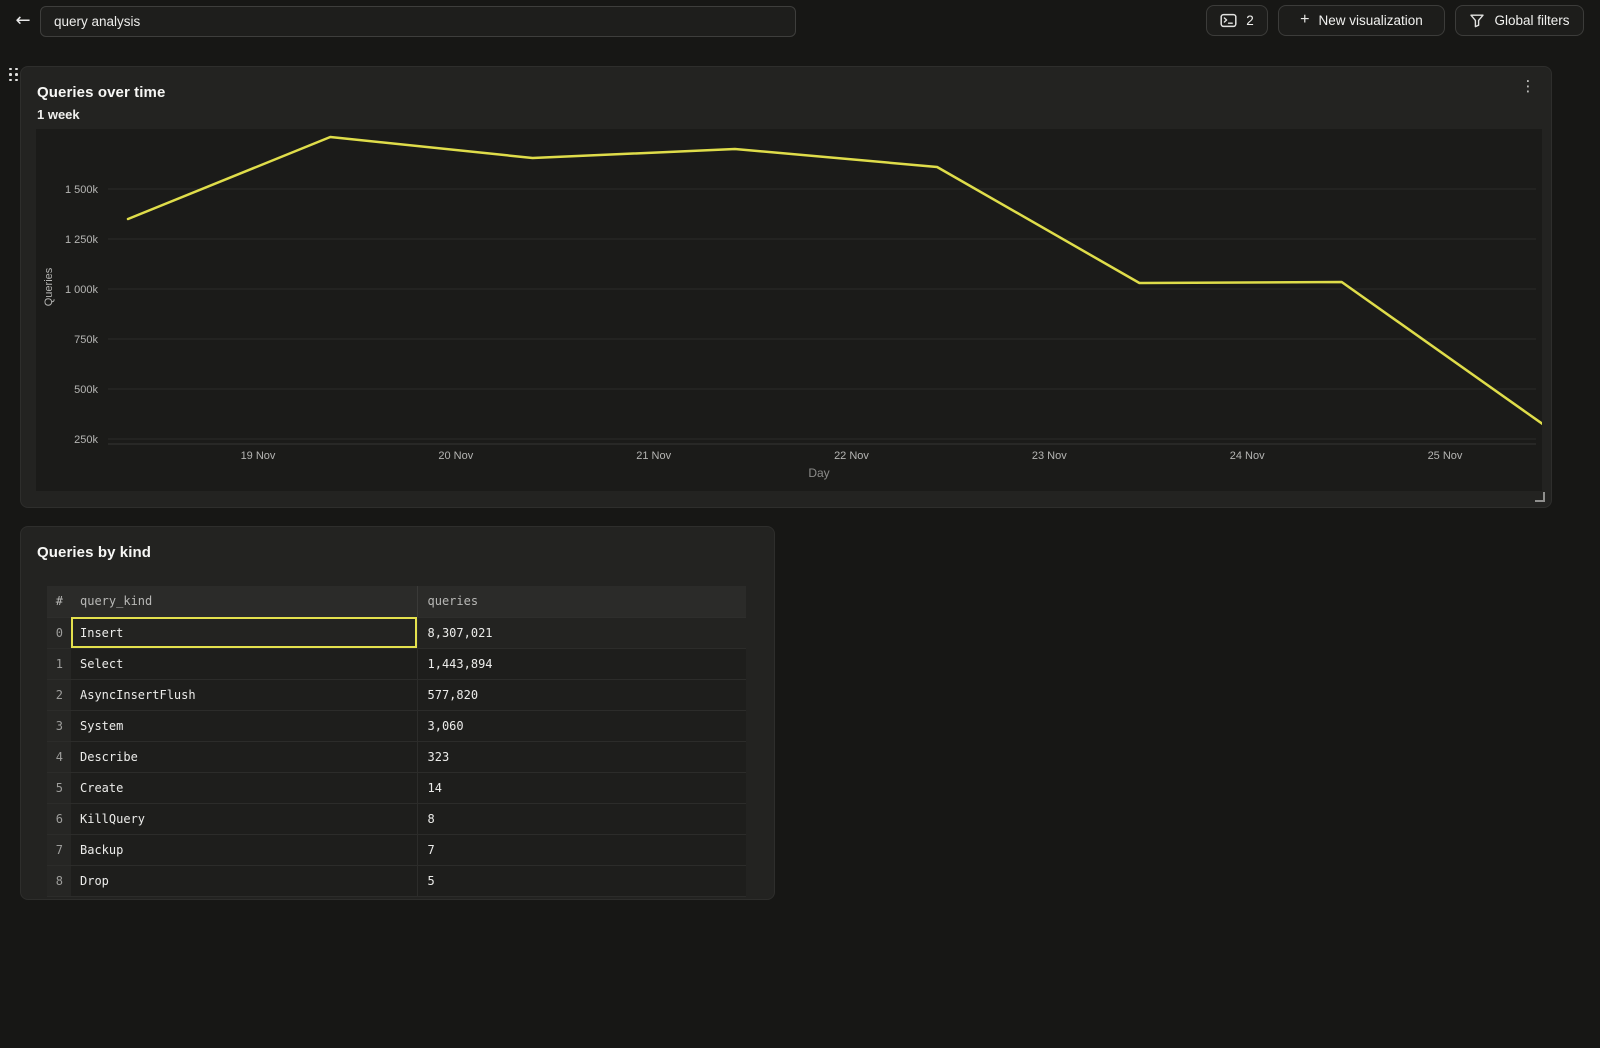 This screenshot has width=1600, height=1048. I want to click on queries-count-cell: 8, so click(581, 819).